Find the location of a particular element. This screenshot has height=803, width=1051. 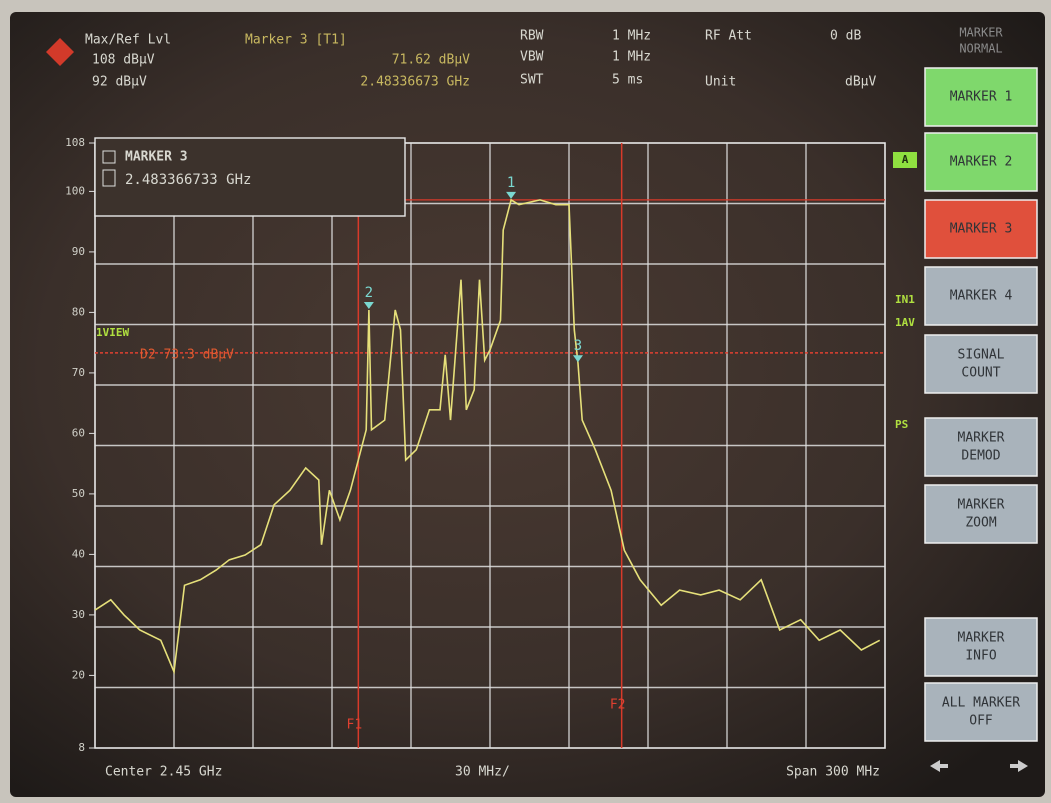

info-icon is located at coordinates (109, 157).